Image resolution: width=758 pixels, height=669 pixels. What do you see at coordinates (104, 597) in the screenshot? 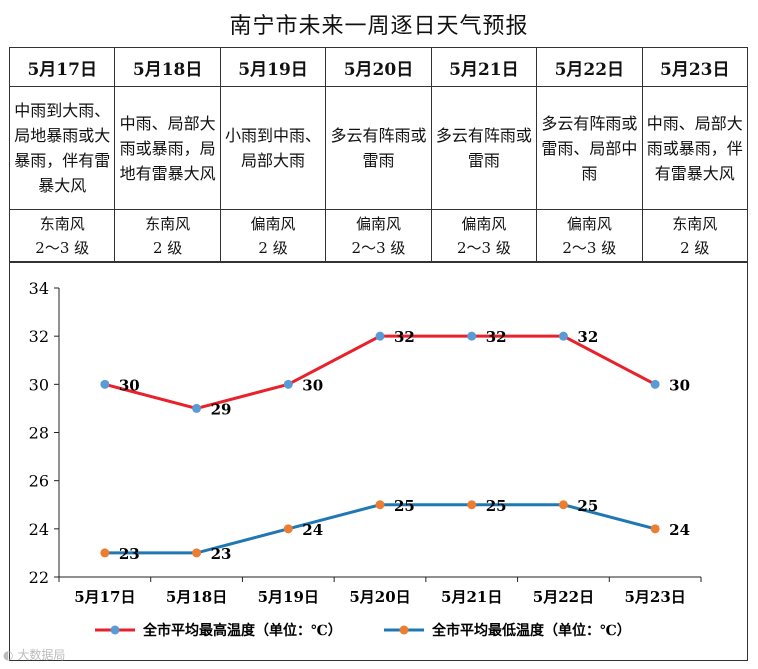
I see `x-tick-label: 5月17日` at bounding box center [104, 597].